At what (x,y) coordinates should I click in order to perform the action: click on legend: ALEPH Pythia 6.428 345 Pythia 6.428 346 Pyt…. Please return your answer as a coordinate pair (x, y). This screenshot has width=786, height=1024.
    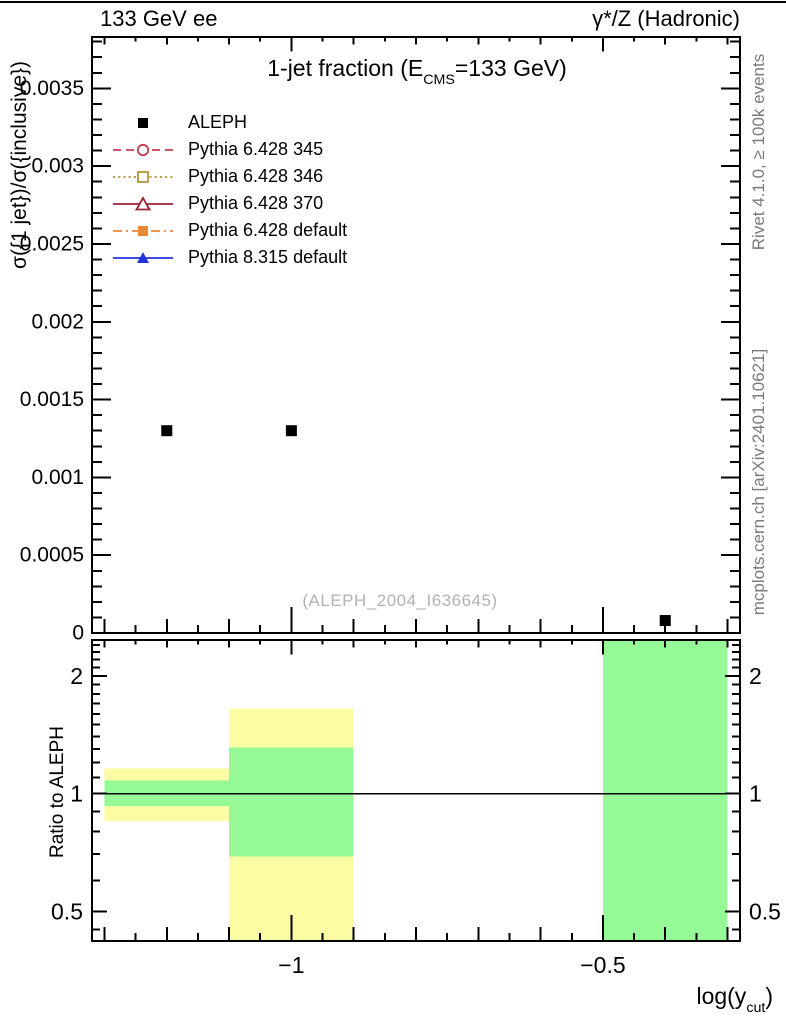
    Looking at the image, I should click on (229, 190).